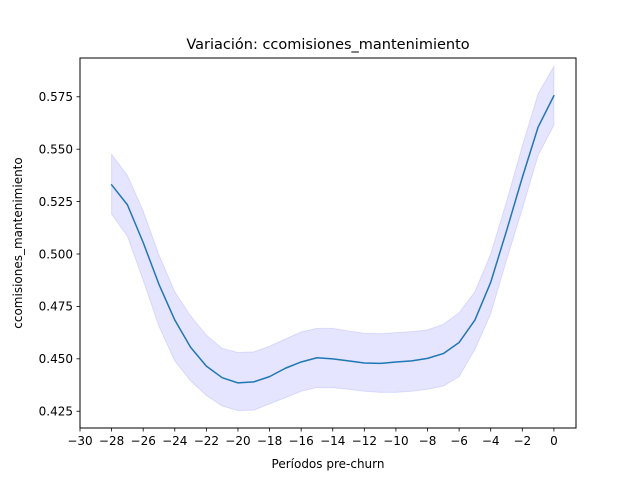 The width and height of the screenshot is (640, 480). I want to click on x-tick-label: −2, so click(522, 441).